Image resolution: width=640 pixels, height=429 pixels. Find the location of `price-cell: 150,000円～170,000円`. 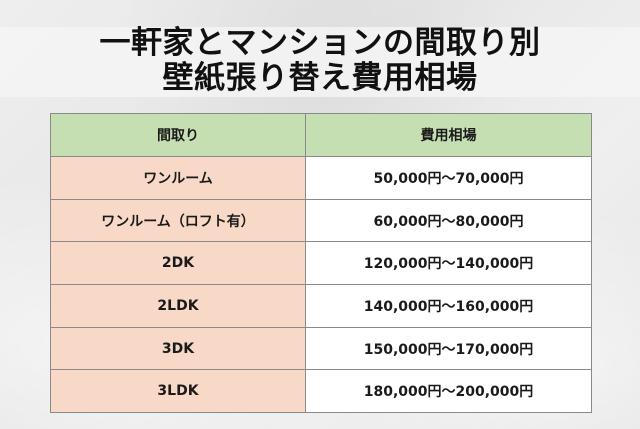

price-cell: 150,000円～170,000円 is located at coordinates (448, 348).